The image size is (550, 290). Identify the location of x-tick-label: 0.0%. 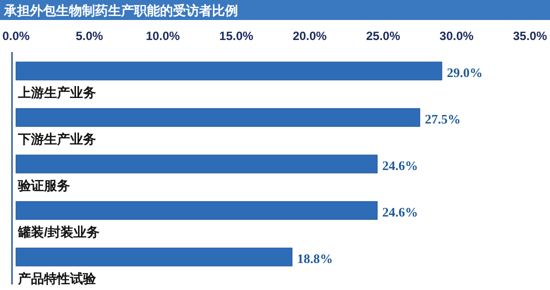
(16, 36).